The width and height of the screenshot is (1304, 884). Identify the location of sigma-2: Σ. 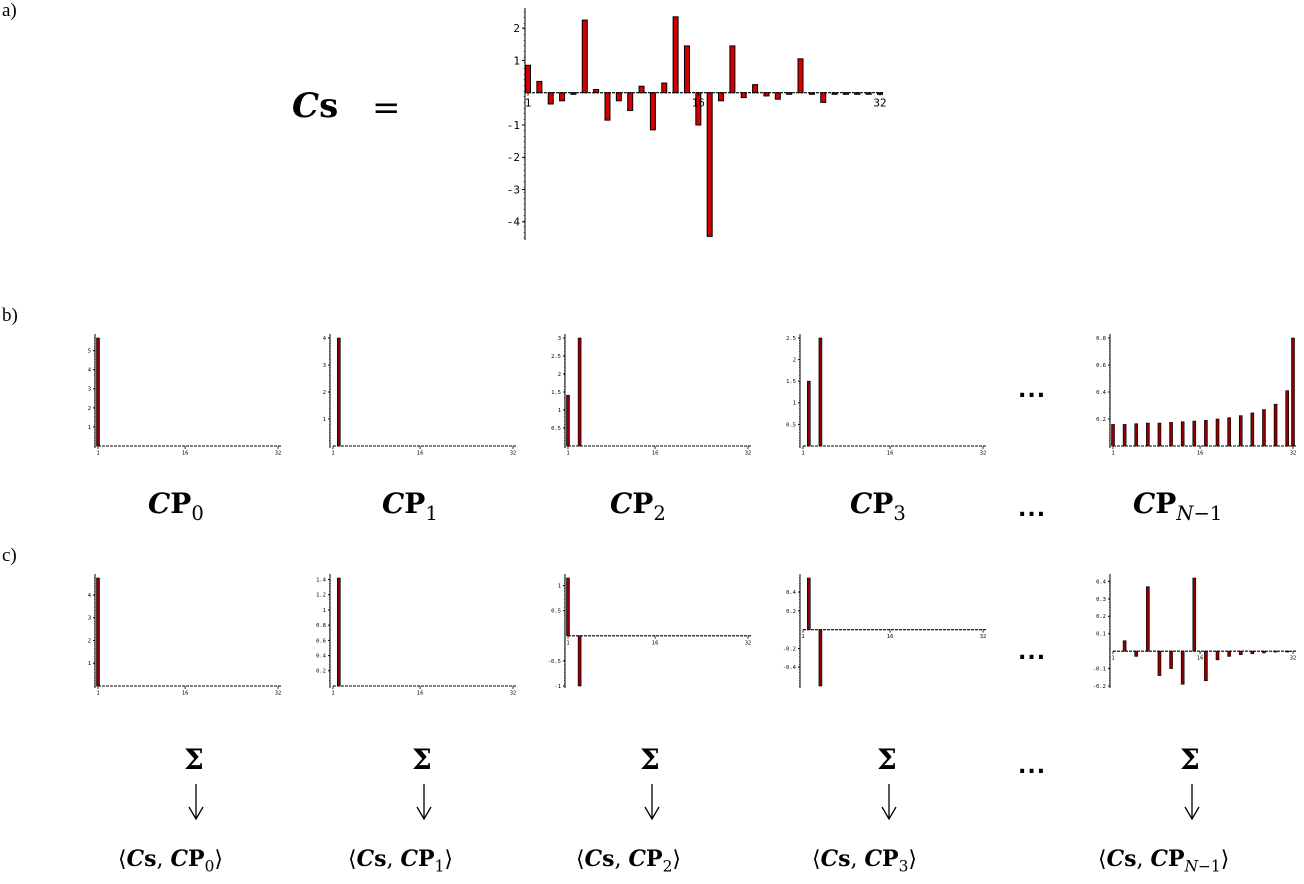
(650, 759).